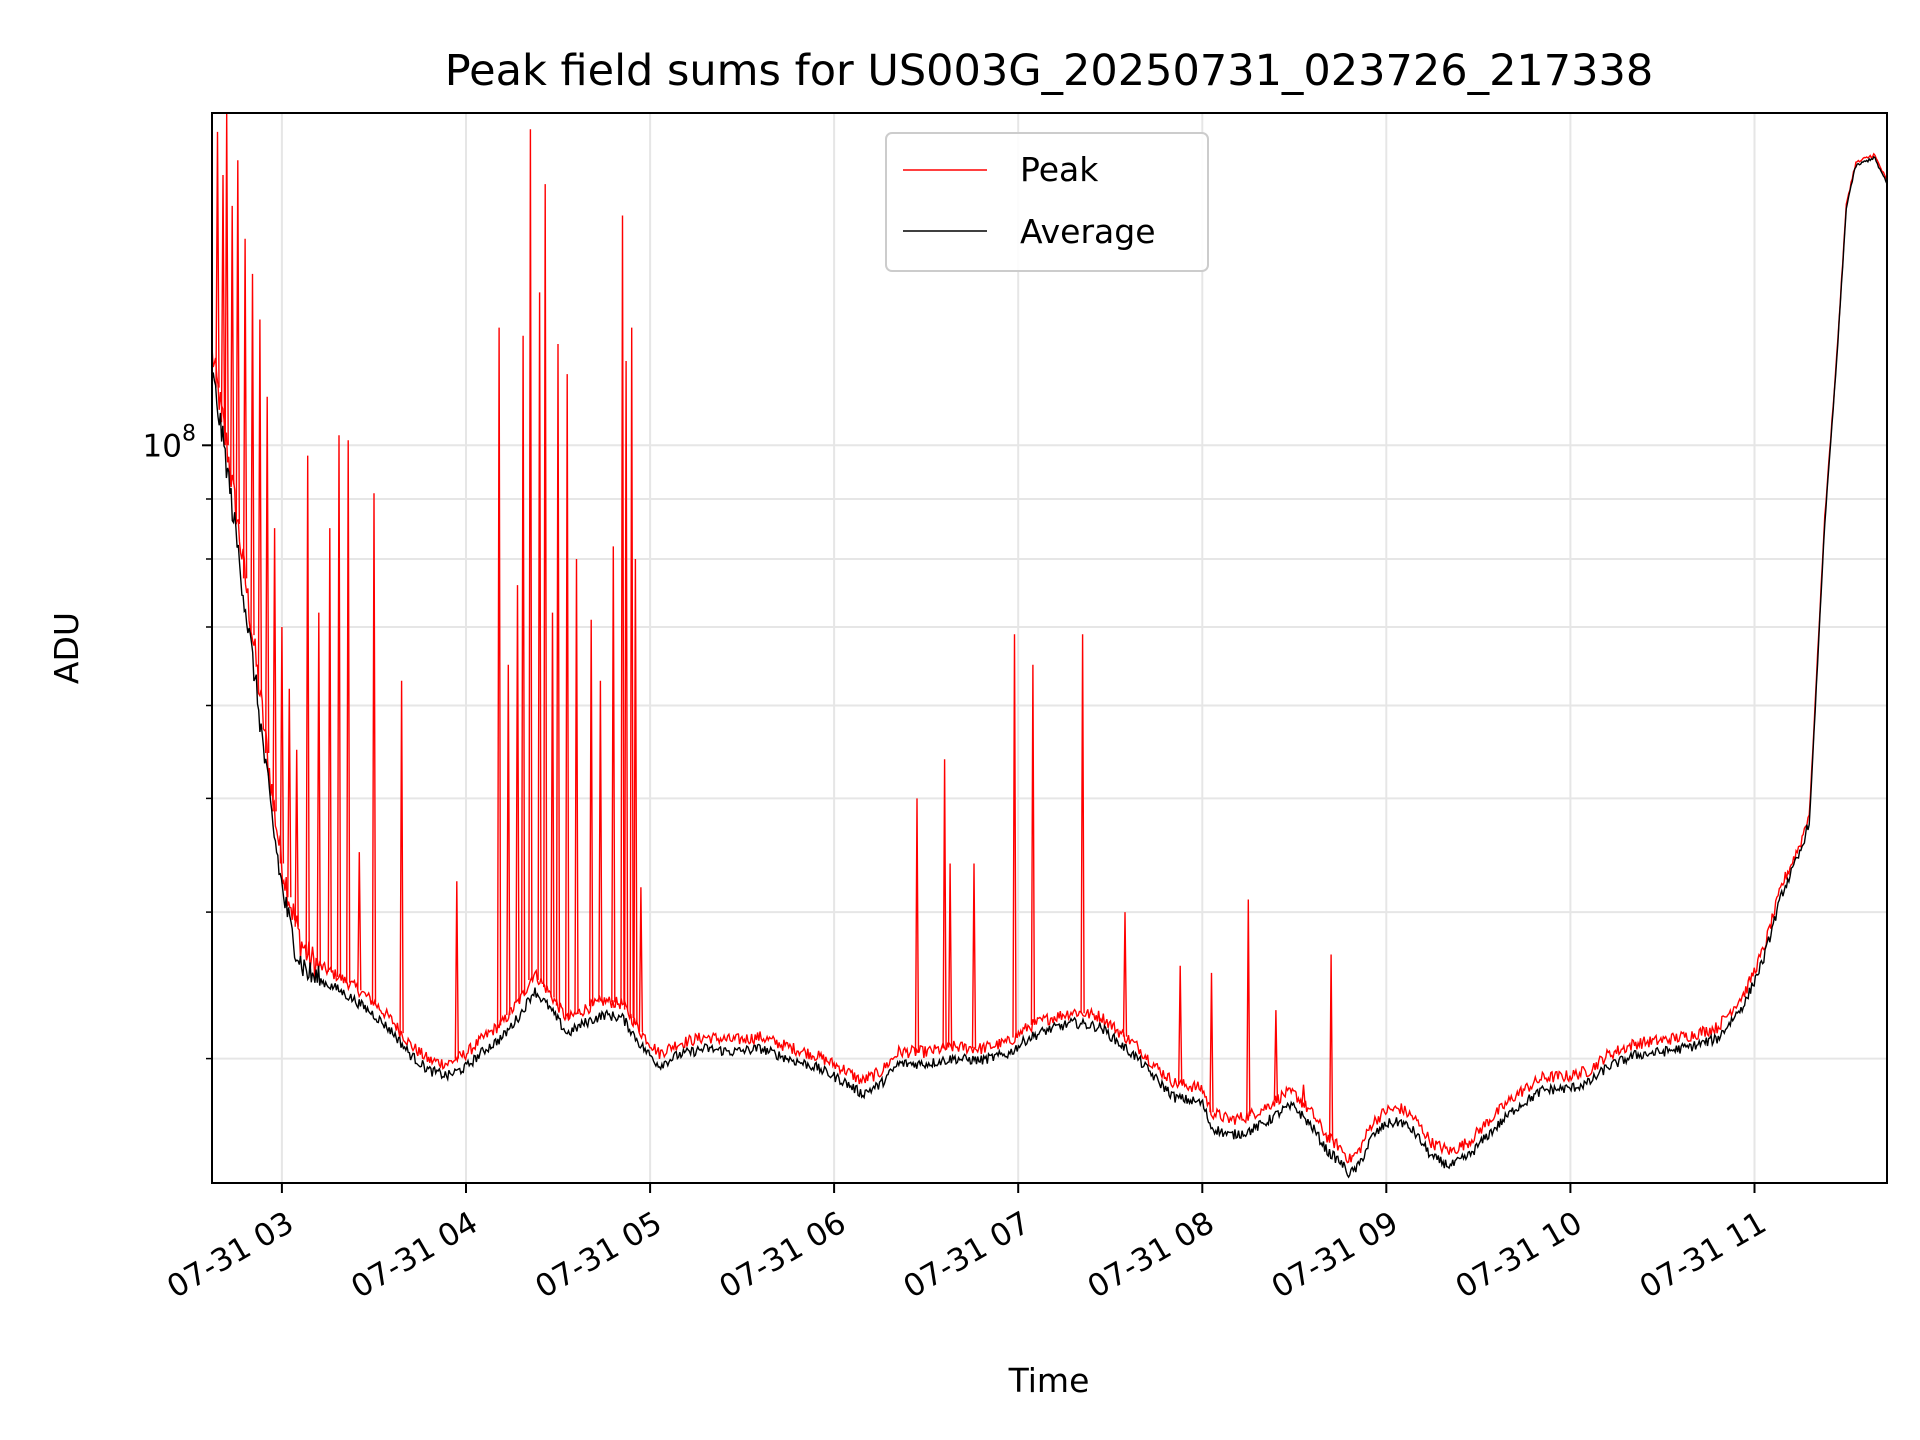 This screenshot has width=1920, height=1440. I want to click on x-axis-label: Time, so click(1049, 1380).